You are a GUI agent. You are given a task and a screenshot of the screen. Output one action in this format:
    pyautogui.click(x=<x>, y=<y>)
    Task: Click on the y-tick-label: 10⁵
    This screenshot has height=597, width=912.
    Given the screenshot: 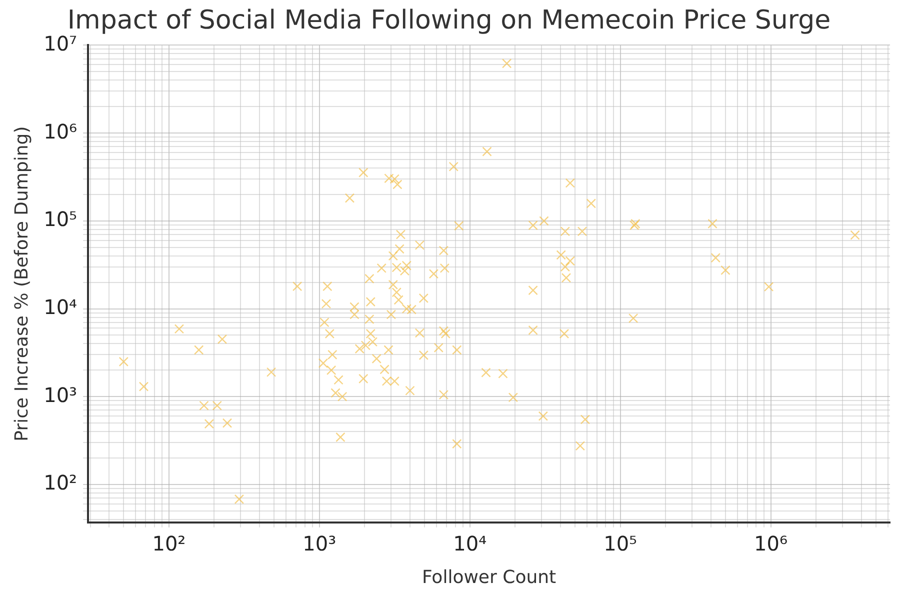 What is the action you would take?
    pyautogui.click(x=61, y=219)
    